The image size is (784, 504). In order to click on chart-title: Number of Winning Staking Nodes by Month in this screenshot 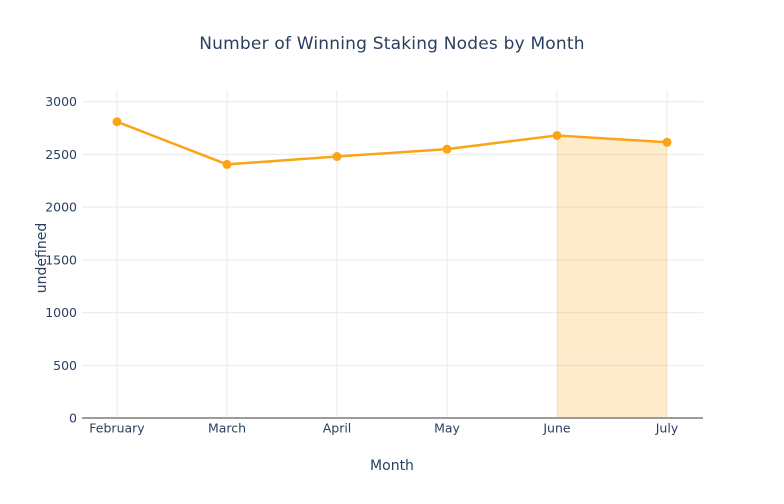, I will do `click(392, 44)`.